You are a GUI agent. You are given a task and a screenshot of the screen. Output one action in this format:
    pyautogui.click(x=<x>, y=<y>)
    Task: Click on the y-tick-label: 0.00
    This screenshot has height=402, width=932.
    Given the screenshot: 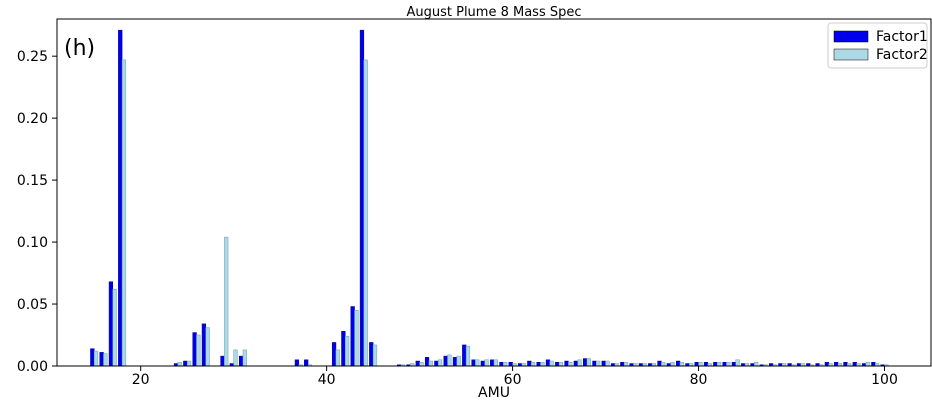 What is the action you would take?
    pyautogui.click(x=32, y=367)
    